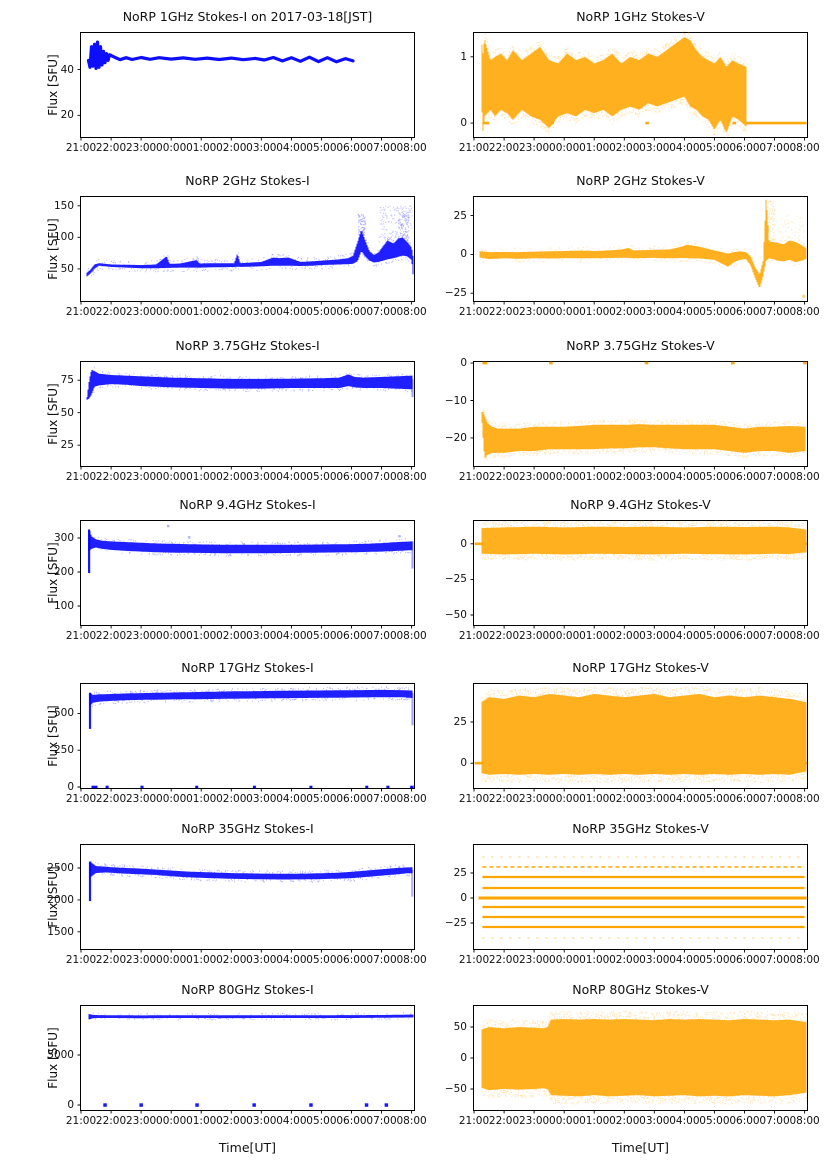 The height and width of the screenshot is (1169, 827). Describe the element at coordinates (60, 1055) in the screenshot. I see `y-tick-label: 5000` at that location.